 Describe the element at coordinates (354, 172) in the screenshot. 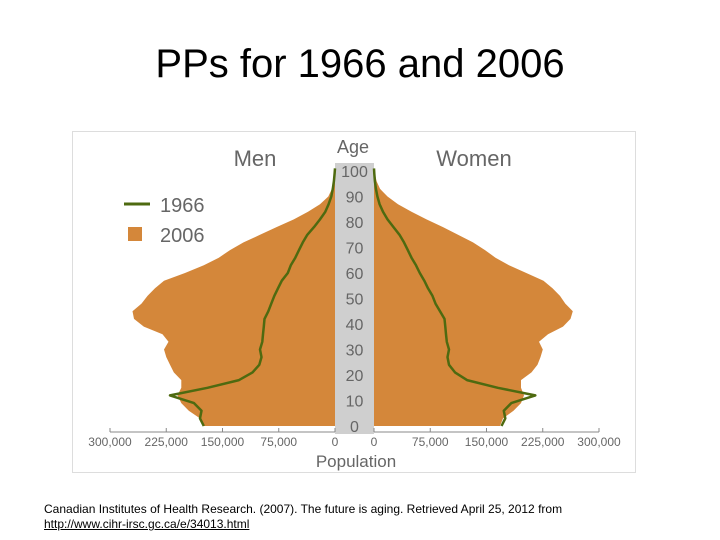

I see `age-tick-label: 100` at that location.